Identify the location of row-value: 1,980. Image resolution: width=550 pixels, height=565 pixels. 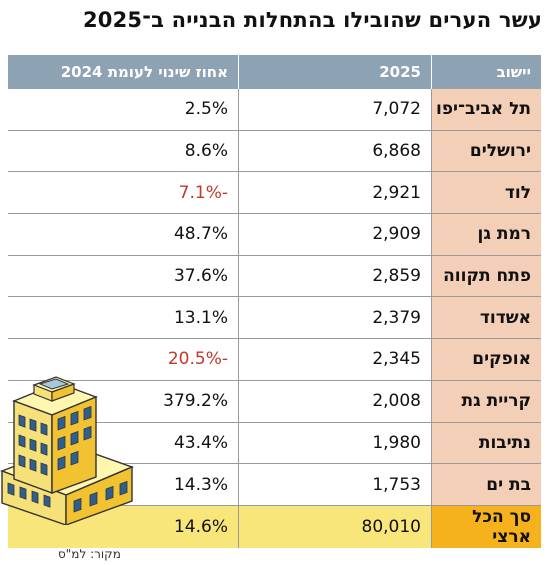
(334, 443).